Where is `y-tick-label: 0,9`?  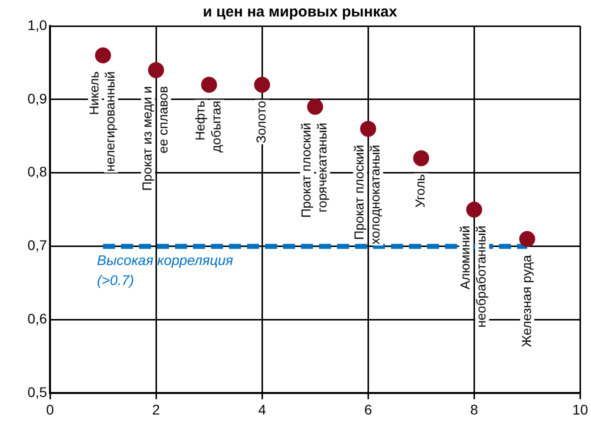 y-tick-label: 0,9 is located at coordinates (38, 98).